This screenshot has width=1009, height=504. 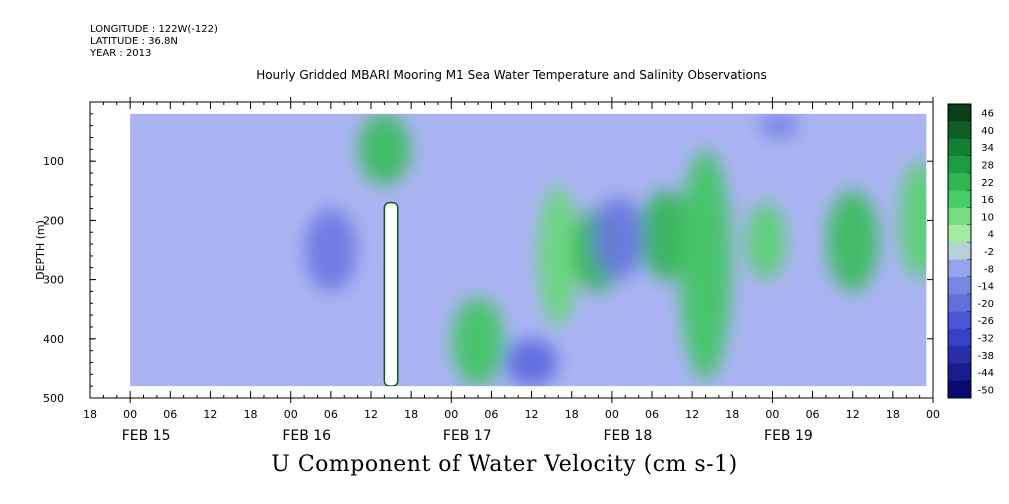 What do you see at coordinates (991, 235) in the screenshot?
I see `colorbar-label: 4` at bounding box center [991, 235].